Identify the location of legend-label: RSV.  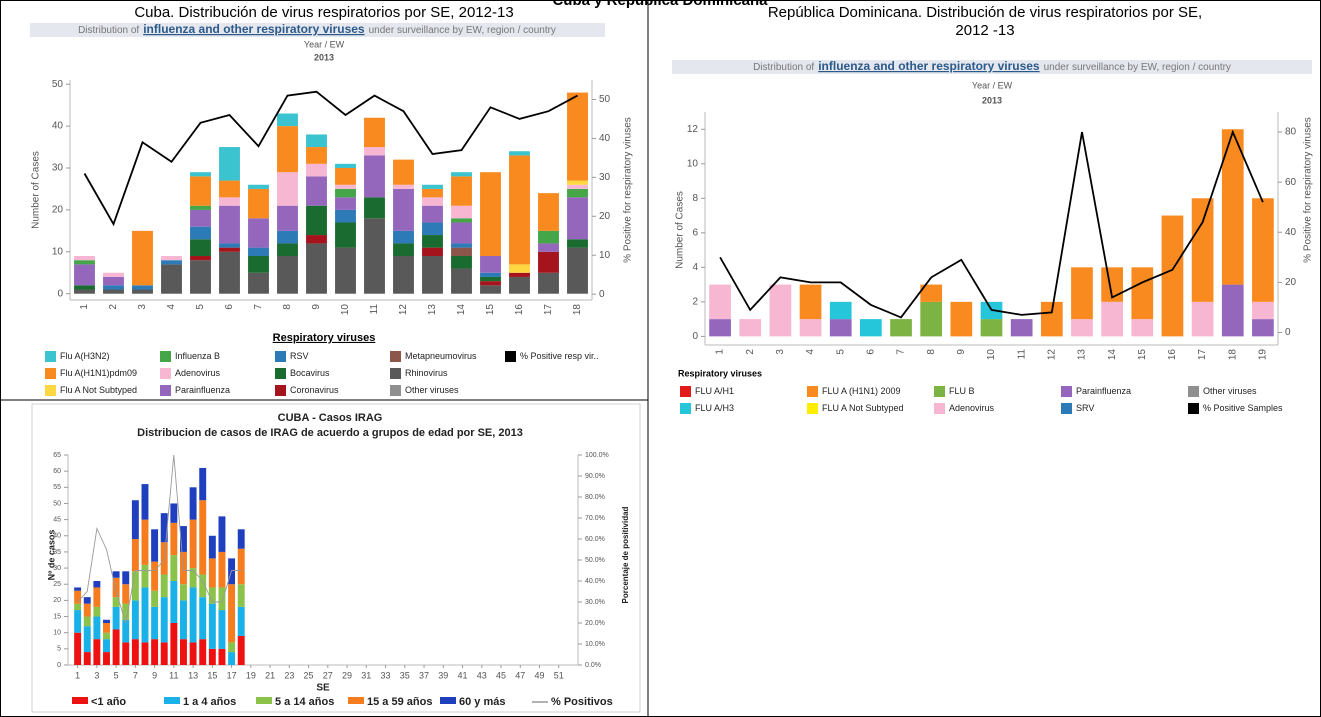
(299, 356).